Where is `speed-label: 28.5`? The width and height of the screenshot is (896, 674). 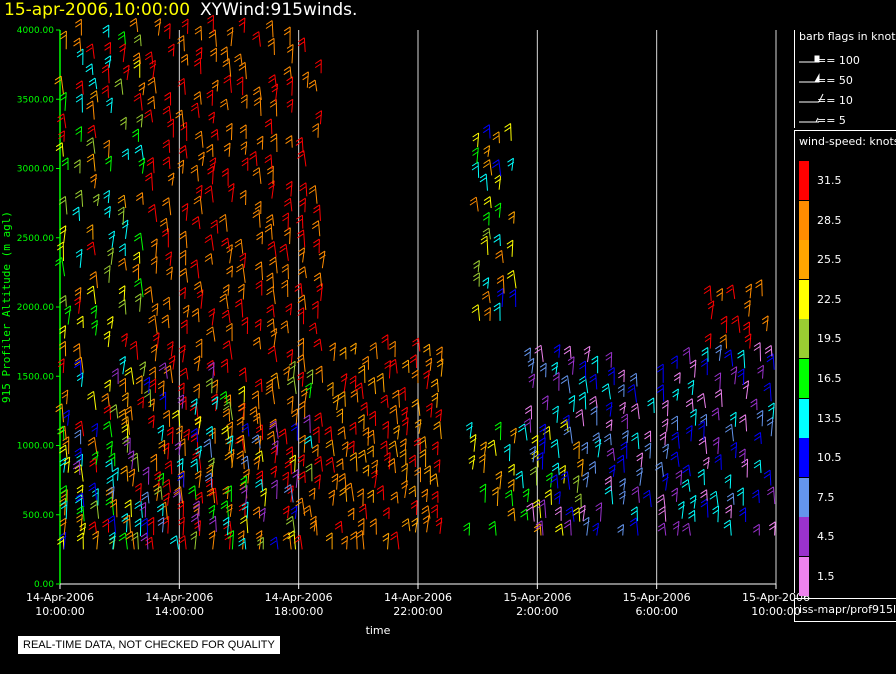 speed-label: 28.5 is located at coordinates (829, 220).